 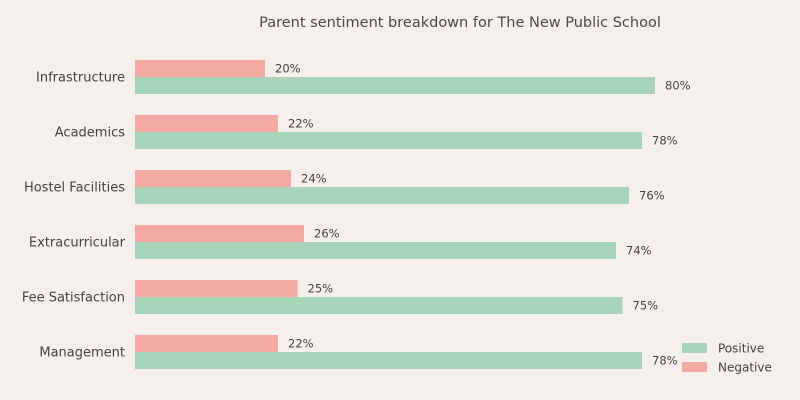 I want to click on legend: Positive Negative, so click(x=727, y=358).